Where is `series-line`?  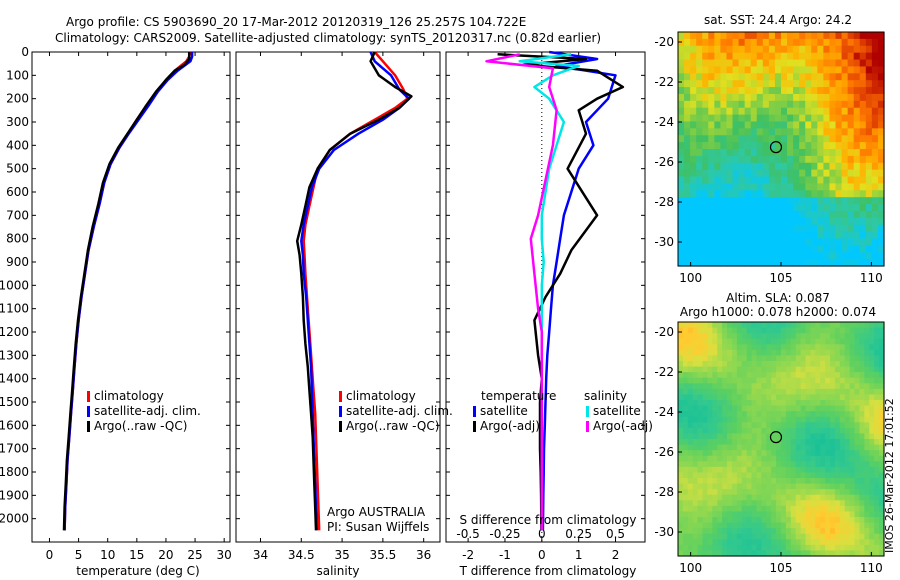
series-line is located at coordinates (354, 291).